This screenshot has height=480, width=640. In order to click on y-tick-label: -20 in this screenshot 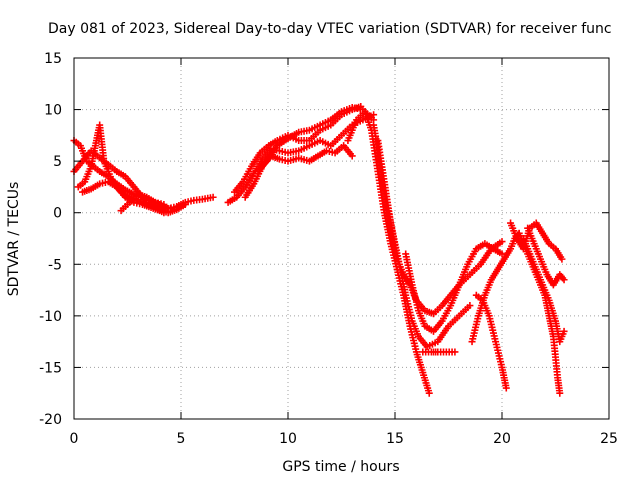, I will do `click(50, 420)`.